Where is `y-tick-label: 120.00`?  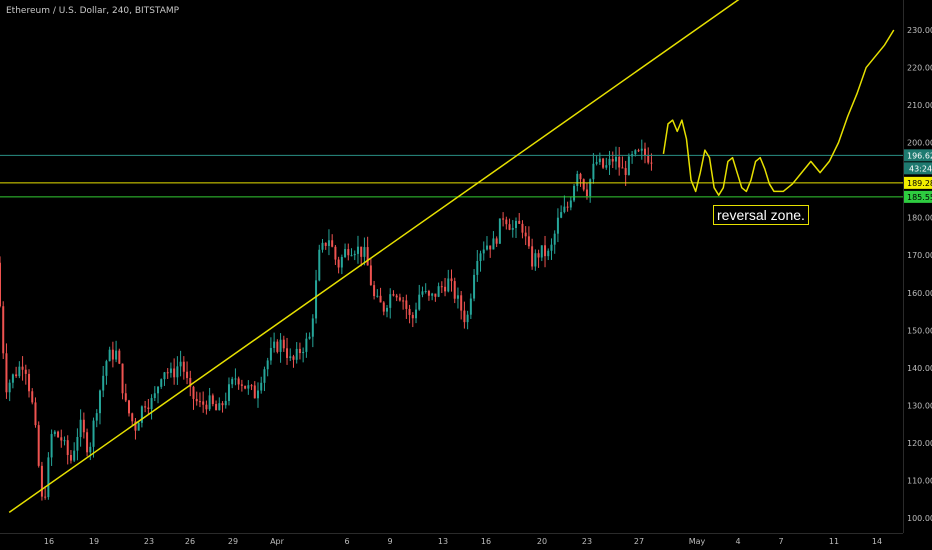 y-tick-label: 120.00 is located at coordinates (919, 443).